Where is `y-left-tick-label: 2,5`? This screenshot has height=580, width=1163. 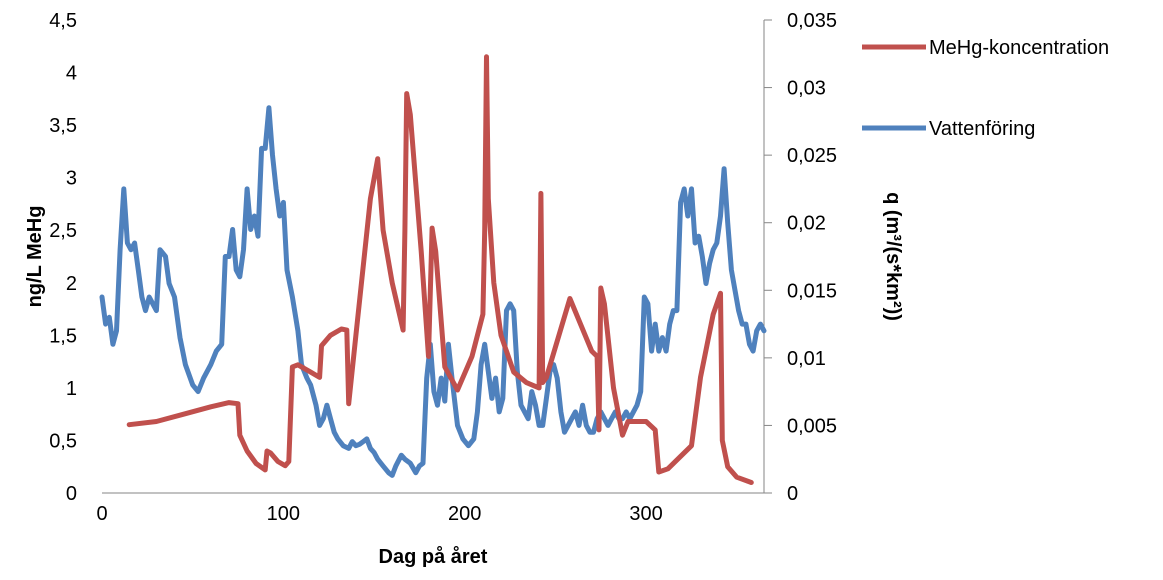 y-left-tick-label: 2,5 is located at coordinates (63, 231).